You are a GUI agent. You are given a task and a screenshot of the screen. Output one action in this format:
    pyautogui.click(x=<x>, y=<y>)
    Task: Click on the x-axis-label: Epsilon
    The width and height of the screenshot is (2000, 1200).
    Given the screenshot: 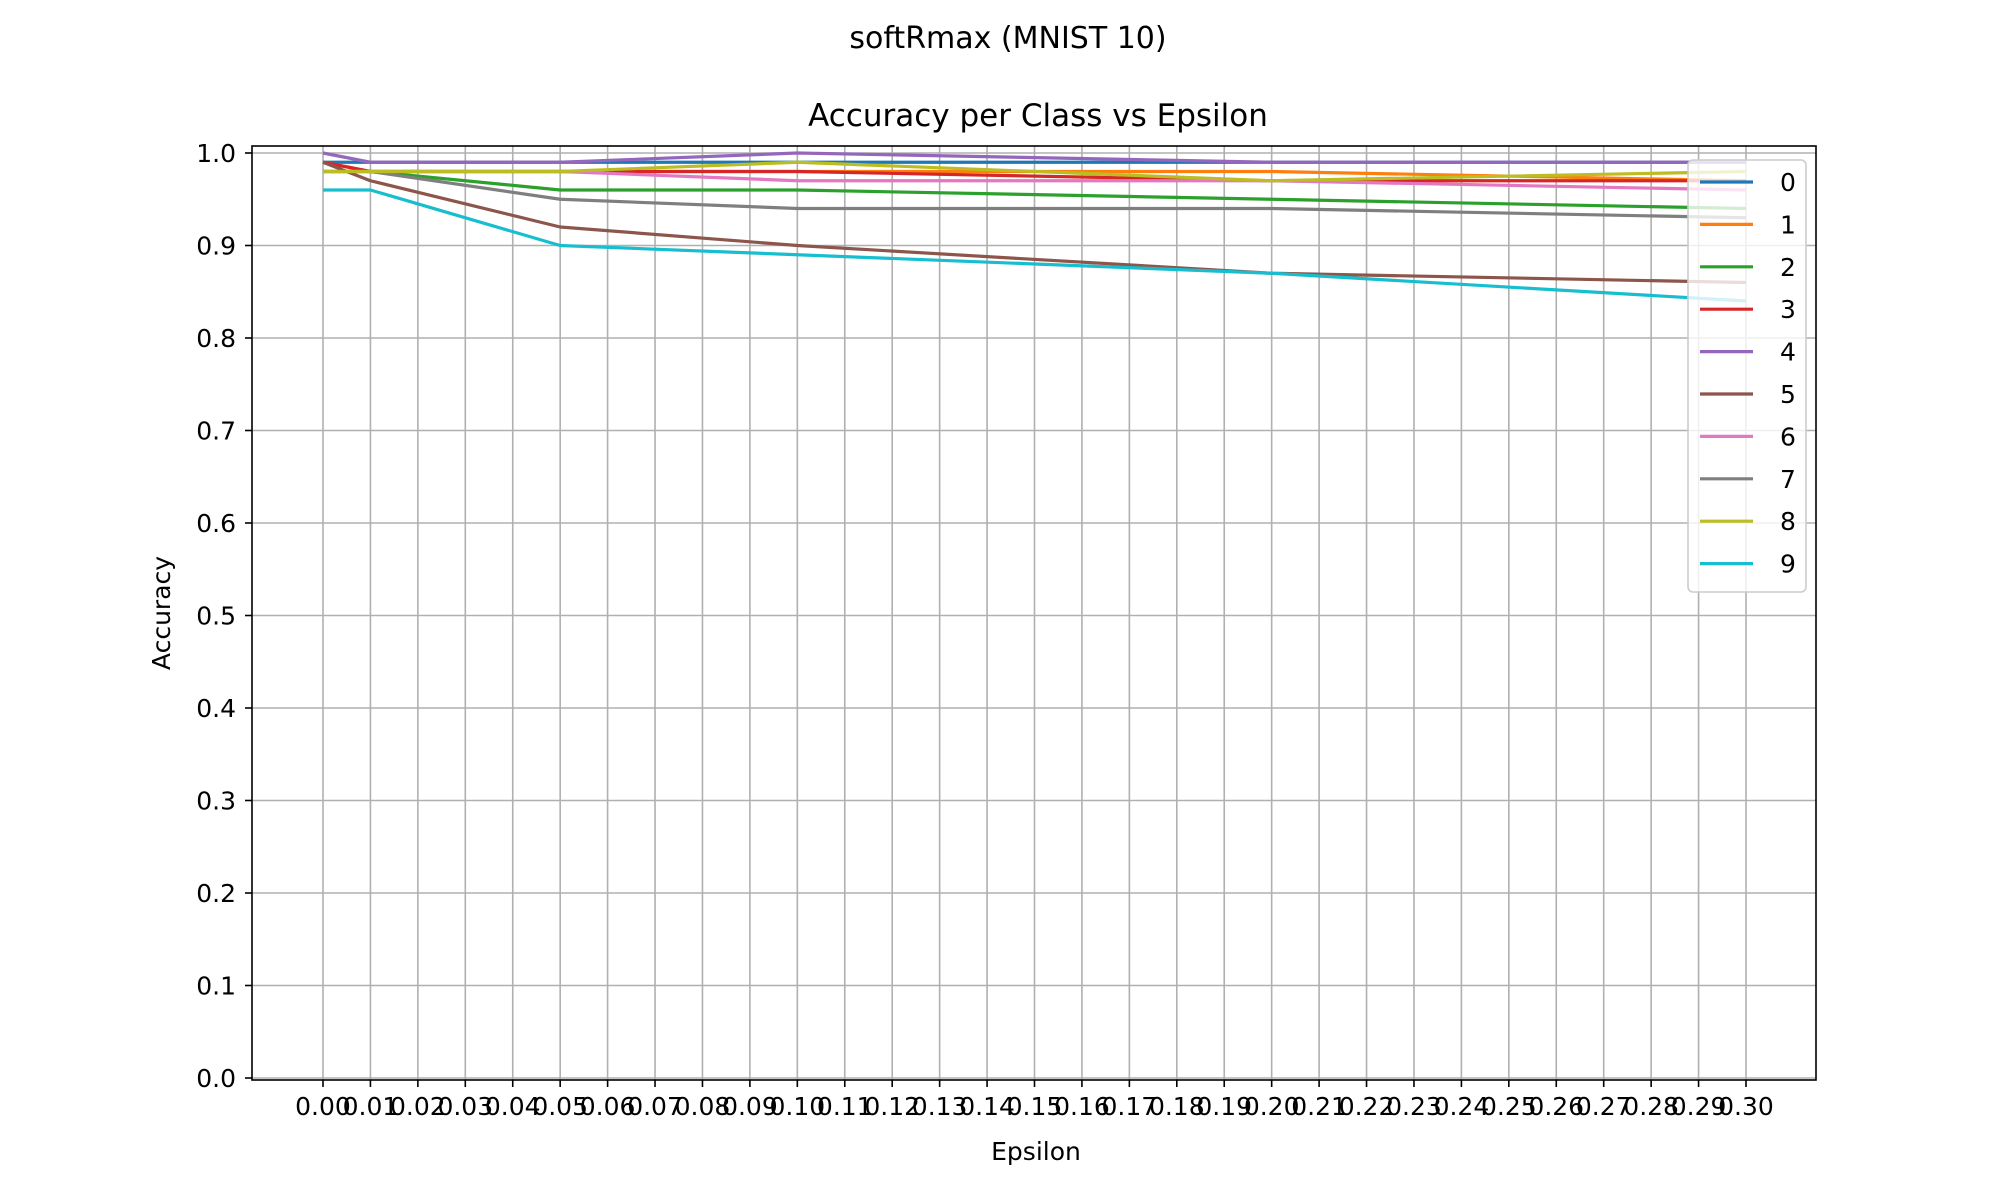 What is the action you would take?
    pyautogui.click(x=1036, y=1151)
    